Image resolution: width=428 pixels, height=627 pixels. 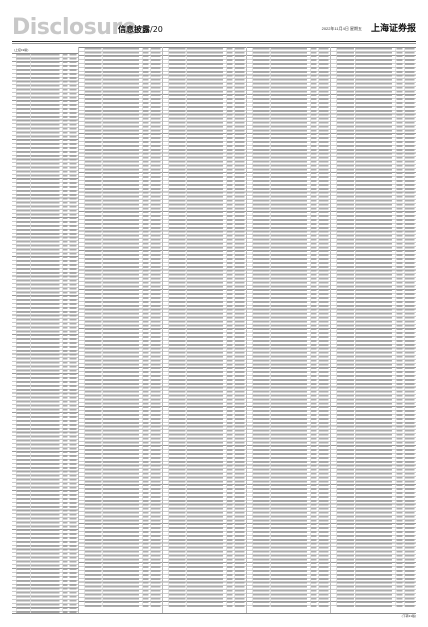 What do you see at coordinates (214, 28) in the screenshot?
I see `page-header: Disclosure 信息披露/20 2022年11月4日 星期五 上海证券报` at bounding box center [214, 28].